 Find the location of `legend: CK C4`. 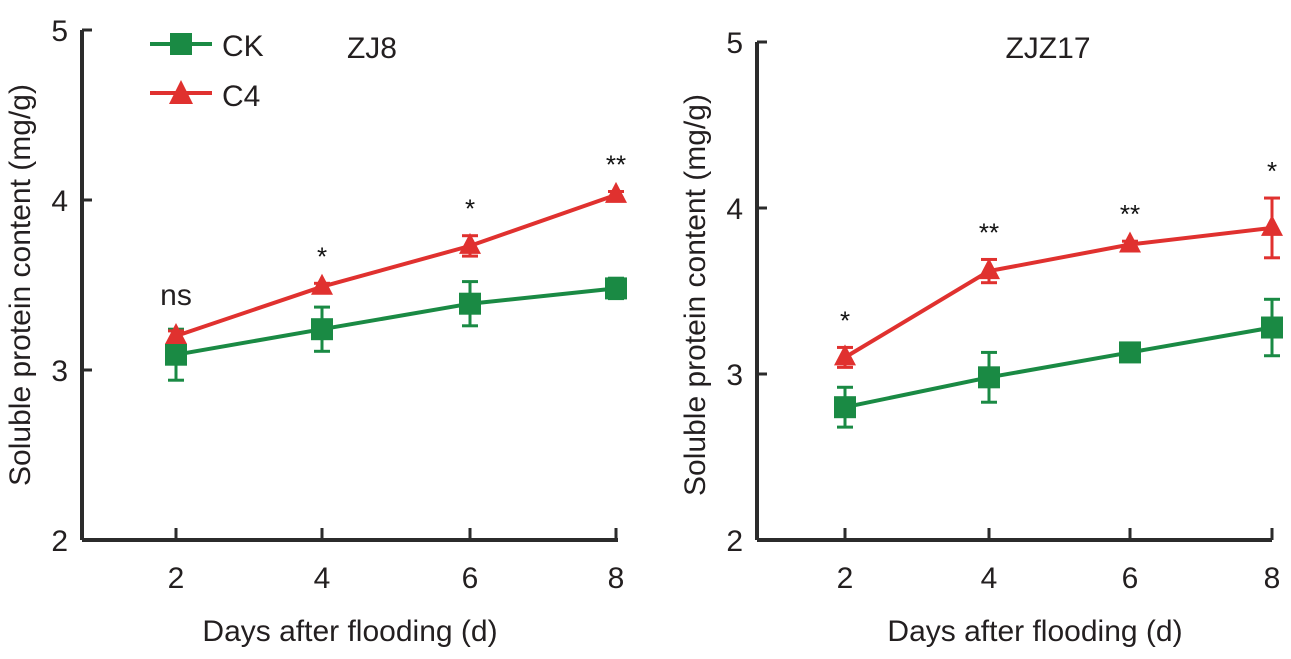

legend: CK C4 is located at coordinates (207, 71).